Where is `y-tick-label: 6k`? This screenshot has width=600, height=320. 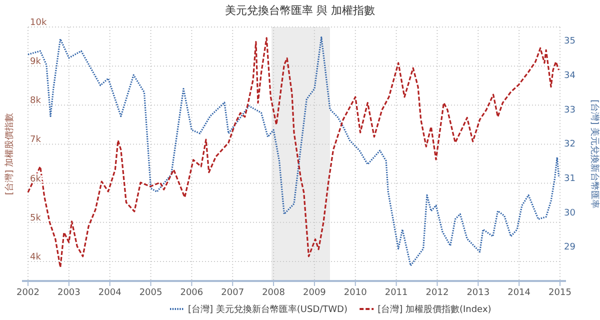 y-tick-label: 6k is located at coordinates (36, 179).